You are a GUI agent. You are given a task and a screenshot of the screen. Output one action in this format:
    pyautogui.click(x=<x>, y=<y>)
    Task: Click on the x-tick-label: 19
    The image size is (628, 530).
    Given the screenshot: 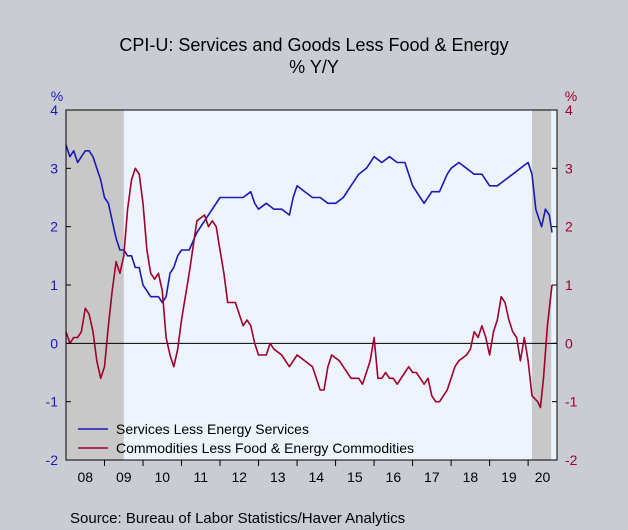 What is the action you would take?
    pyautogui.click(x=509, y=477)
    